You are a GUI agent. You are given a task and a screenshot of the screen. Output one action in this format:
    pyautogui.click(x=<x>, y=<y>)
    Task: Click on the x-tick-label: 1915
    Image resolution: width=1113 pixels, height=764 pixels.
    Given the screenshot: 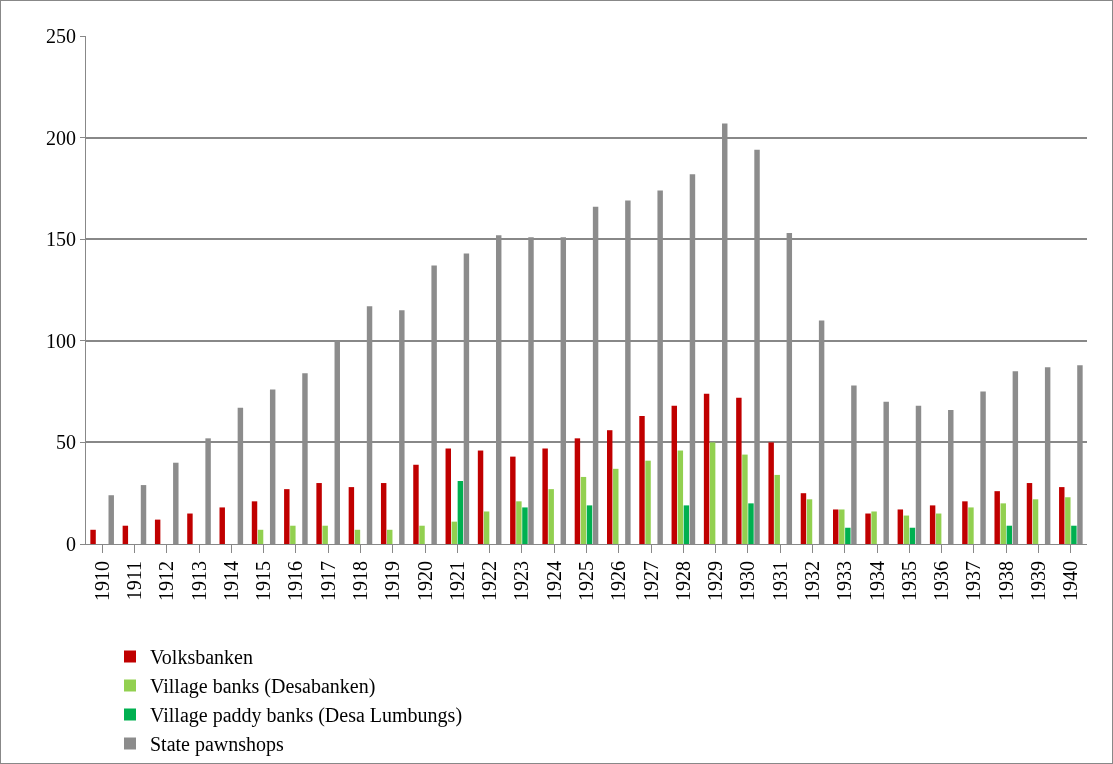 What is the action you would take?
    pyautogui.click(x=263, y=581)
    